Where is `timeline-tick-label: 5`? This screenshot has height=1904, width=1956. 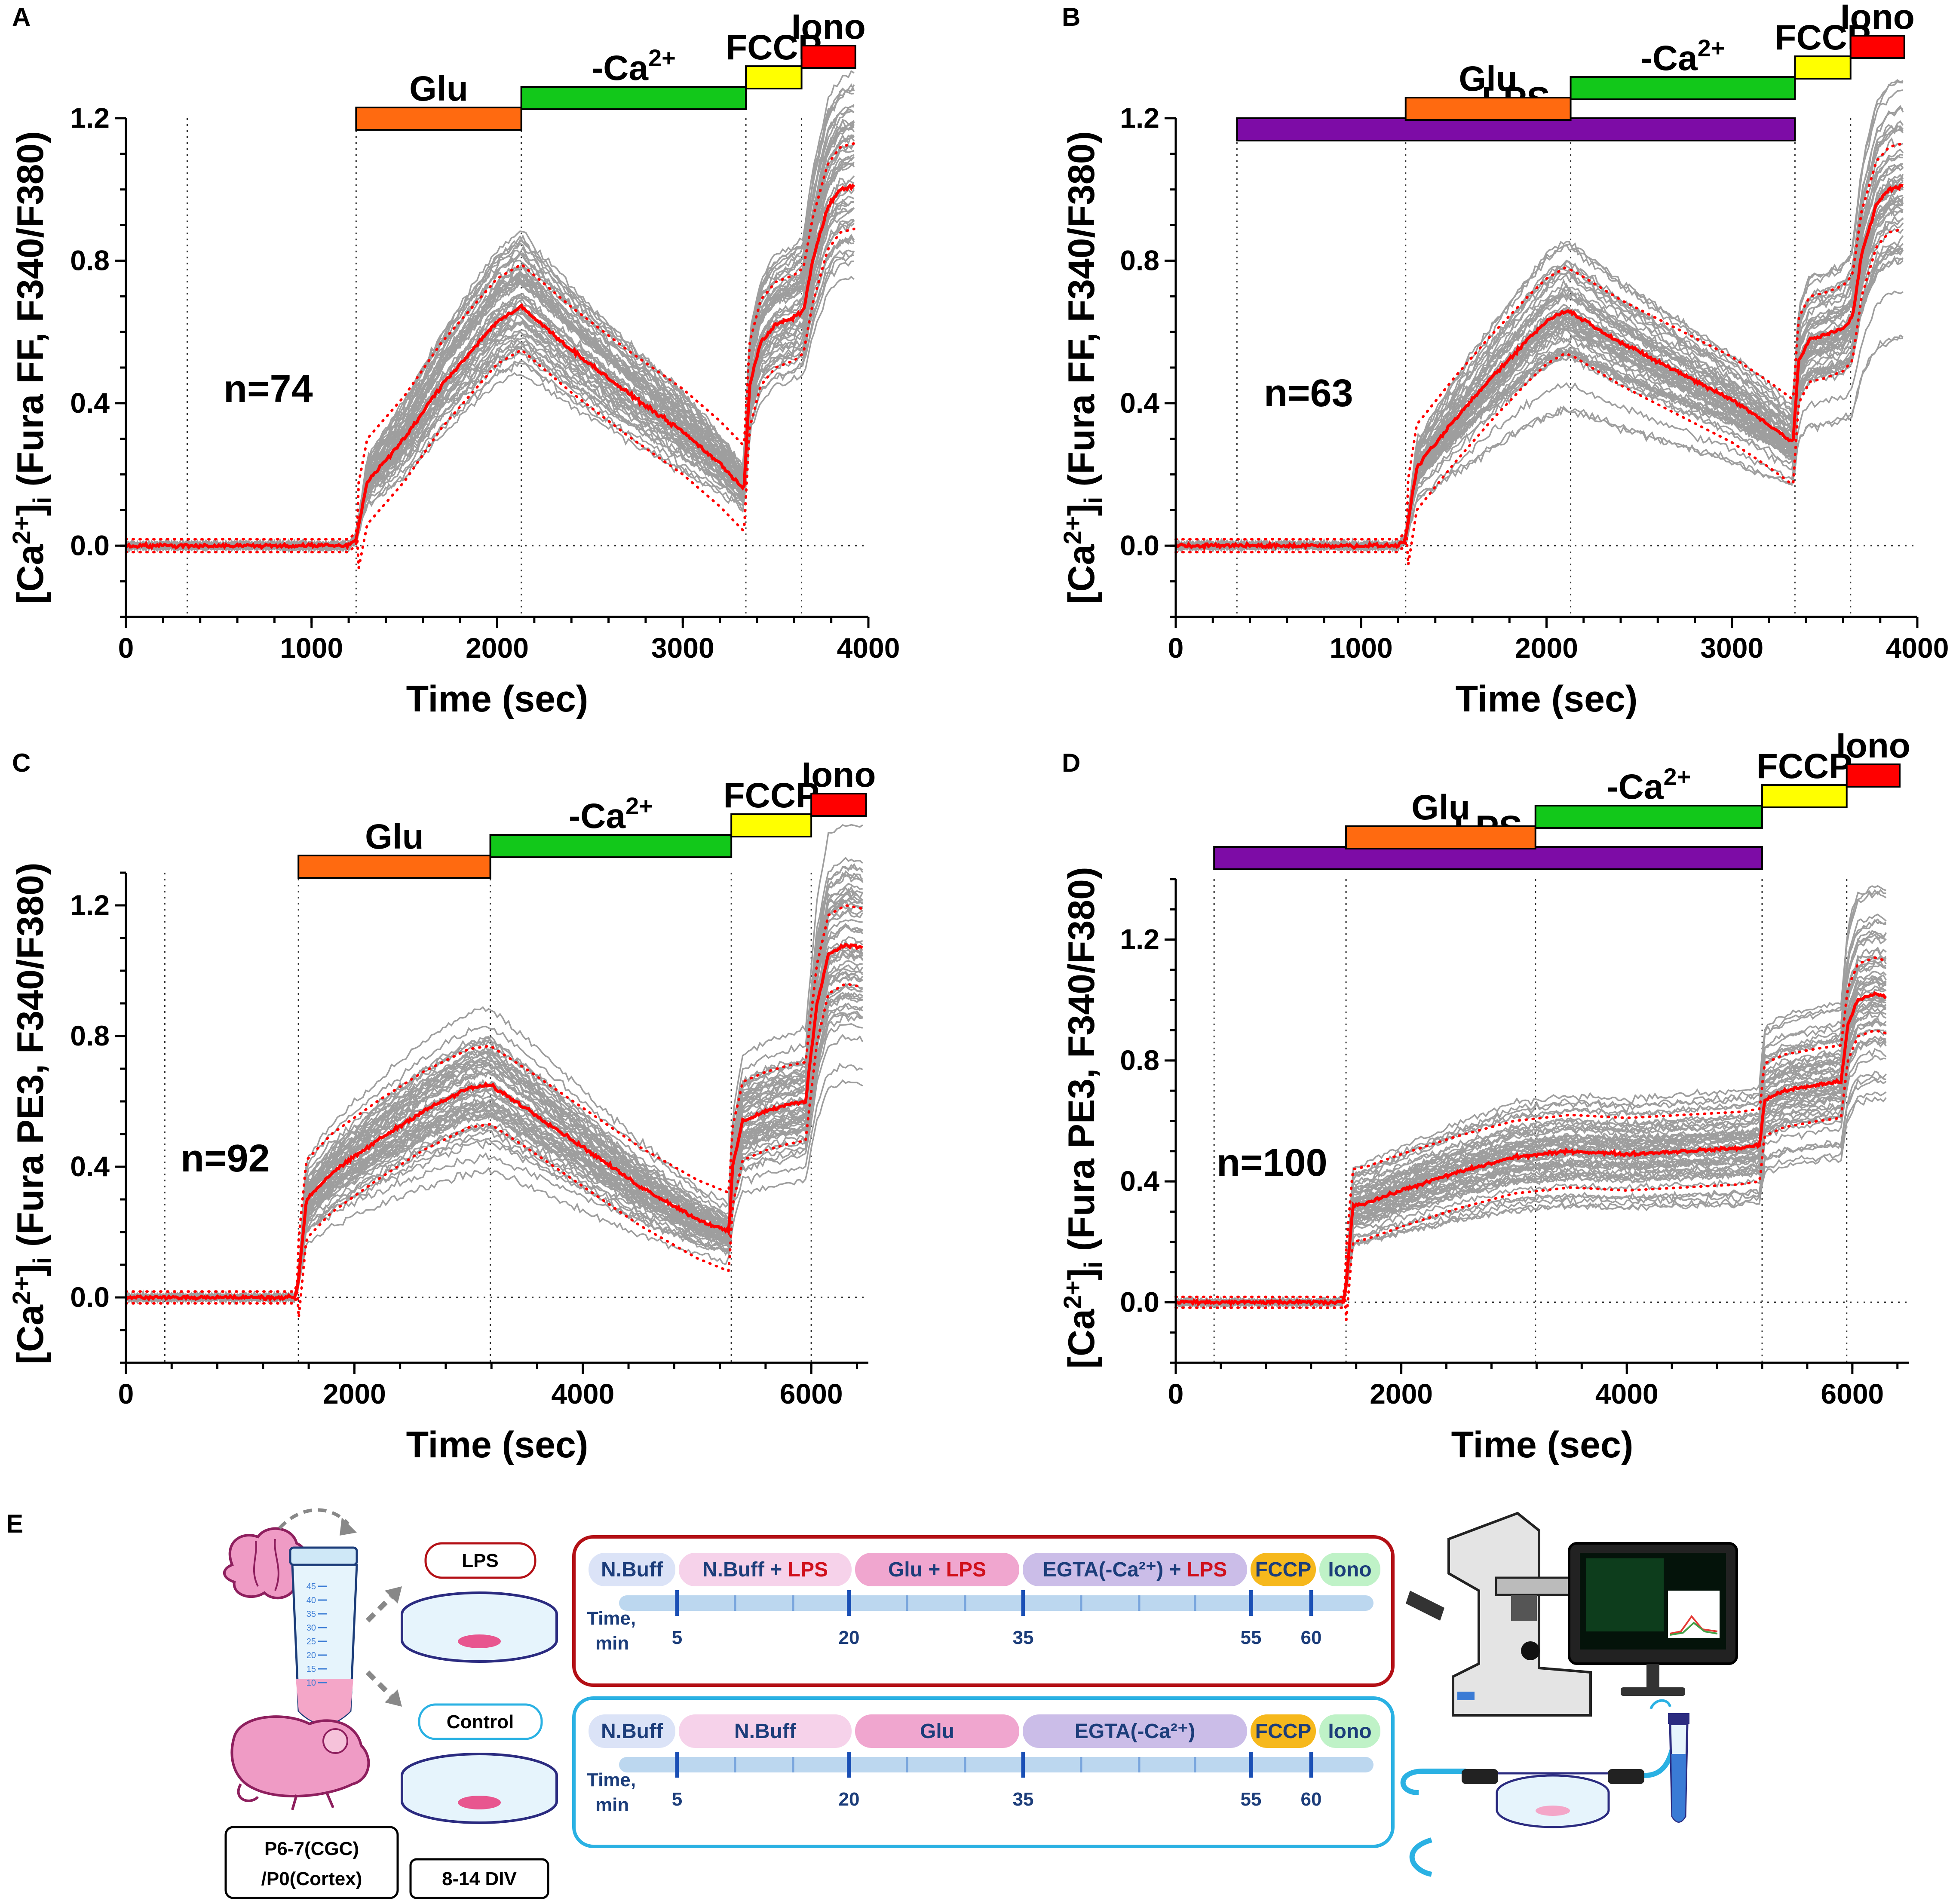 timeline-tick-label: 5 is located at coordinates (677, 1637).